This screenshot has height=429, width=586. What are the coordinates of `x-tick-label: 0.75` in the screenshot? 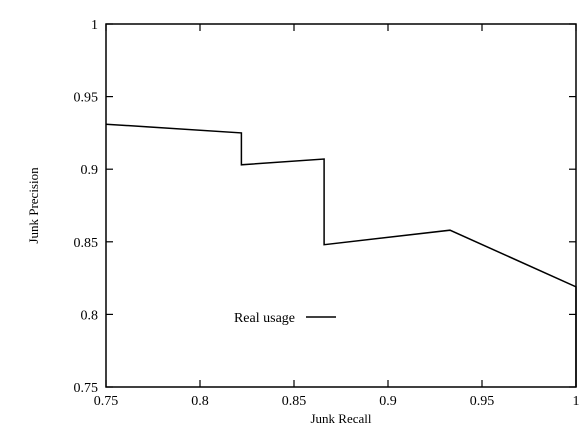 It's located at (106, 401).